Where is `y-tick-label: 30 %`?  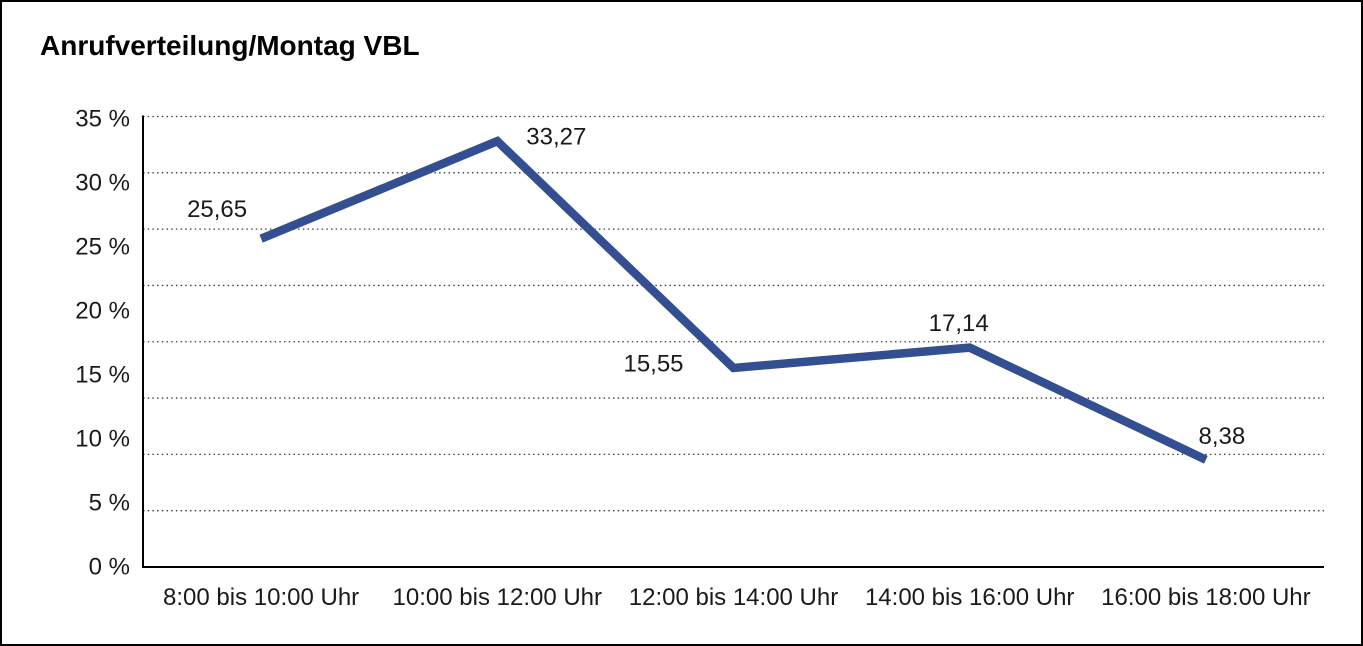 y-tick-label: 30 % is located at coordinates (102, 183).